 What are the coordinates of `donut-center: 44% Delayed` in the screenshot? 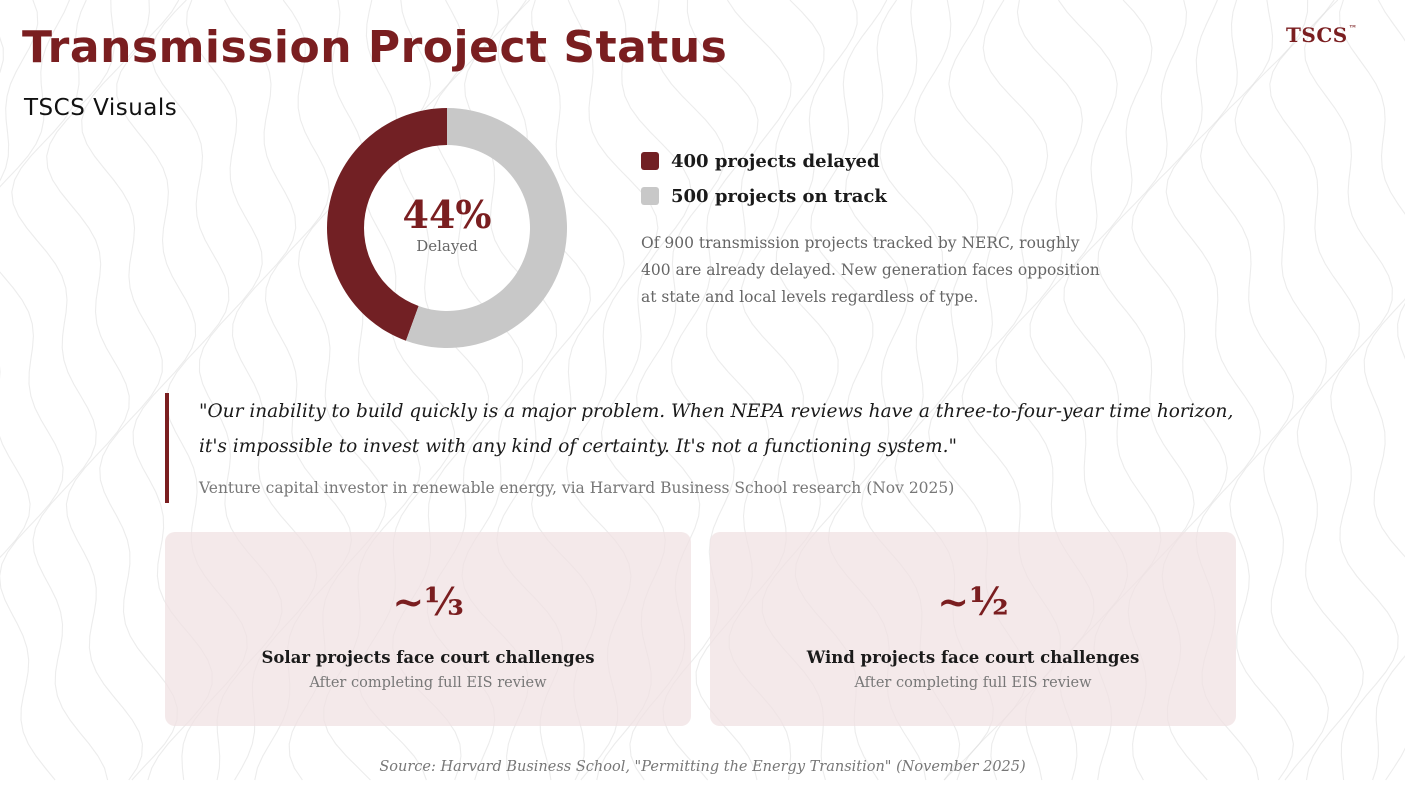 It's located at (447, 224).